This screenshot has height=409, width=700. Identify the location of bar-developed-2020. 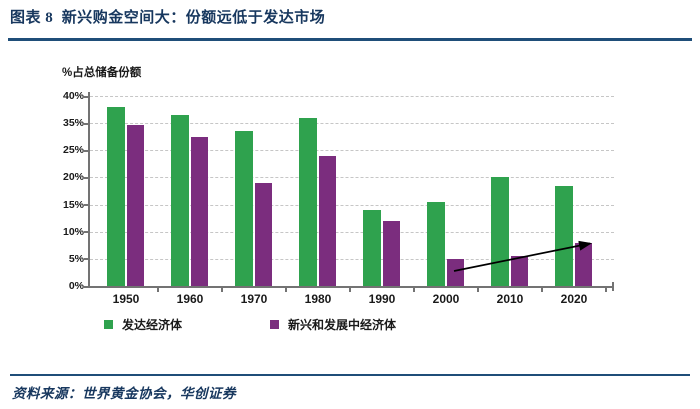
(564, 235).